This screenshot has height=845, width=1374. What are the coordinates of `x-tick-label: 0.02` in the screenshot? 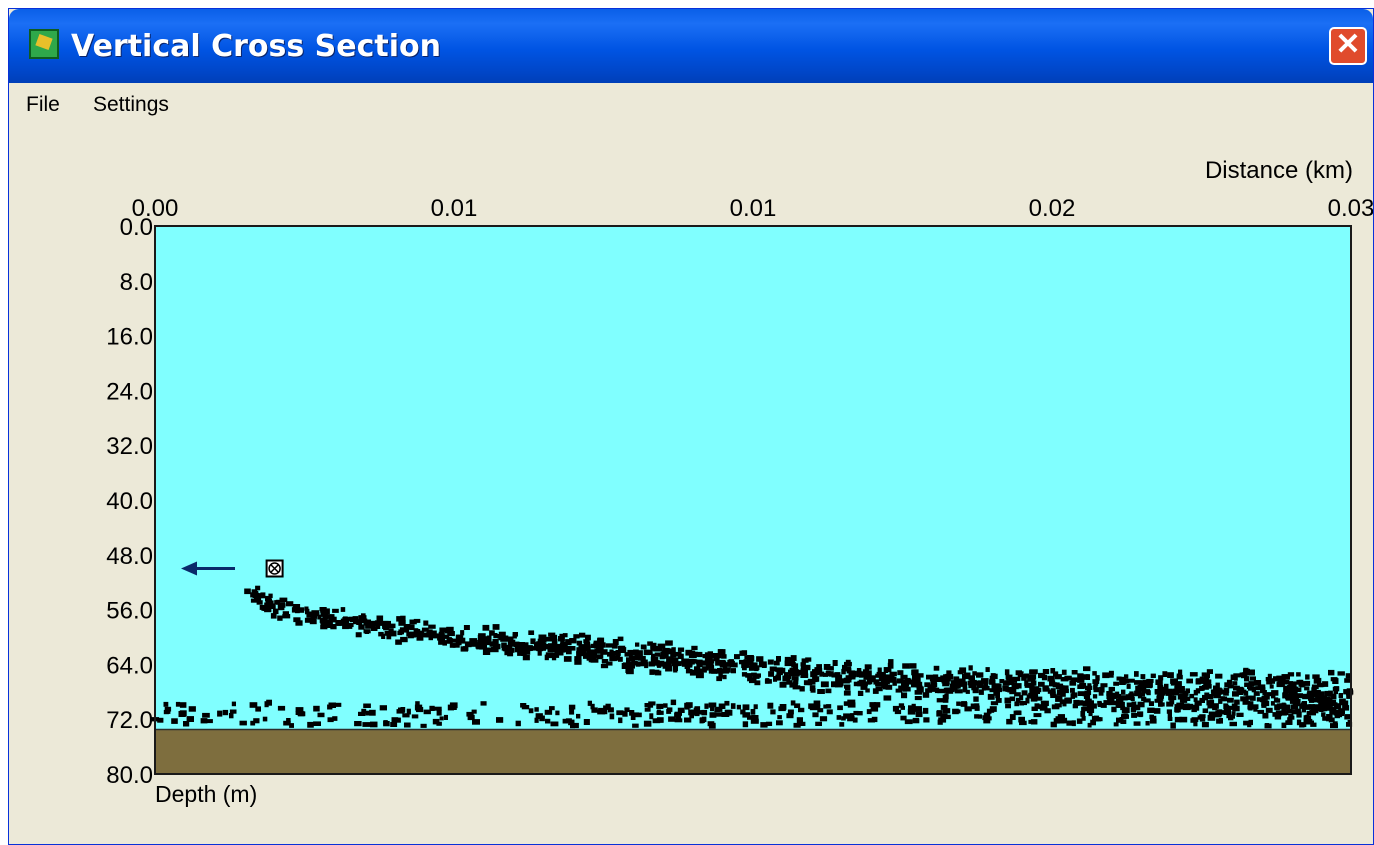 It's located at (1052, 208).